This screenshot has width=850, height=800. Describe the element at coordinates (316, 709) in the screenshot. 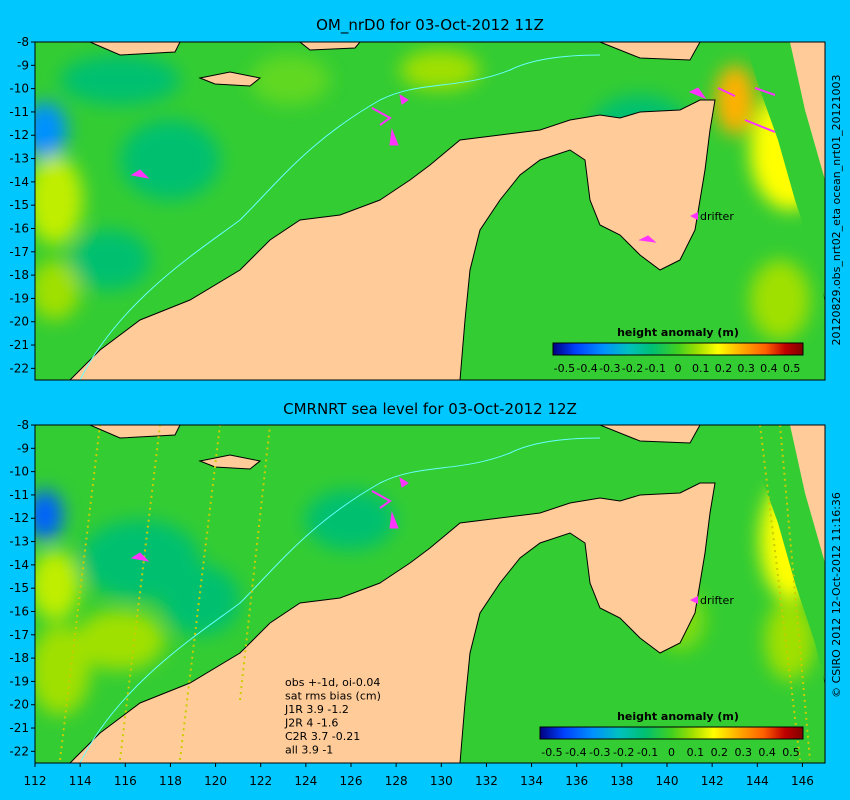

I see `stats-line: J1R 3.9 -1.2` at that location.